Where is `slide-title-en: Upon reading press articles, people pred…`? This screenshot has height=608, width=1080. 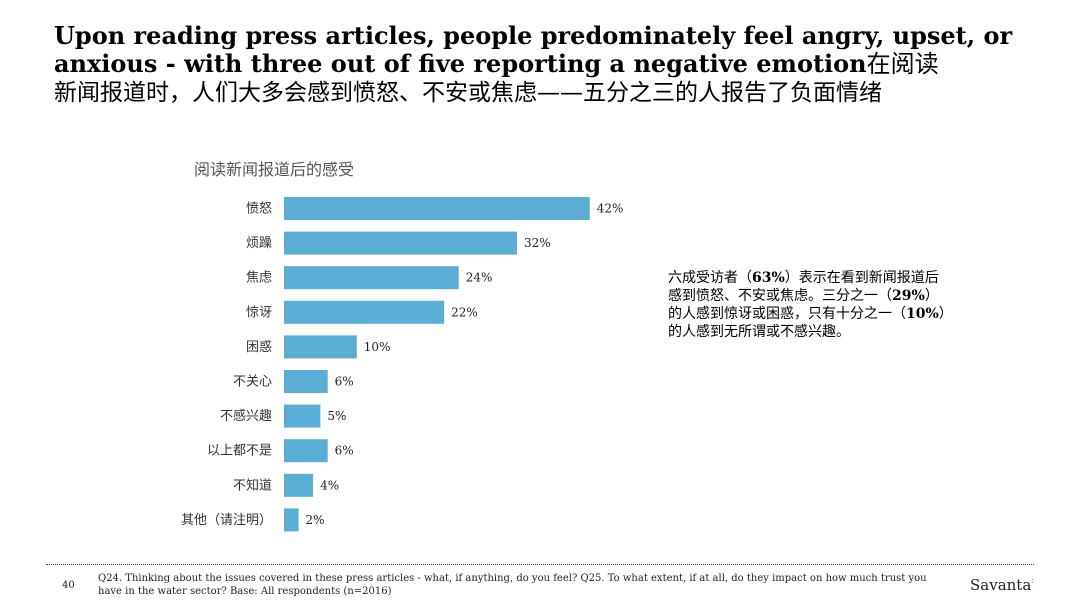 slide-title-en: Upon reading press articles, people pred… is located at coordinates (533, 49).